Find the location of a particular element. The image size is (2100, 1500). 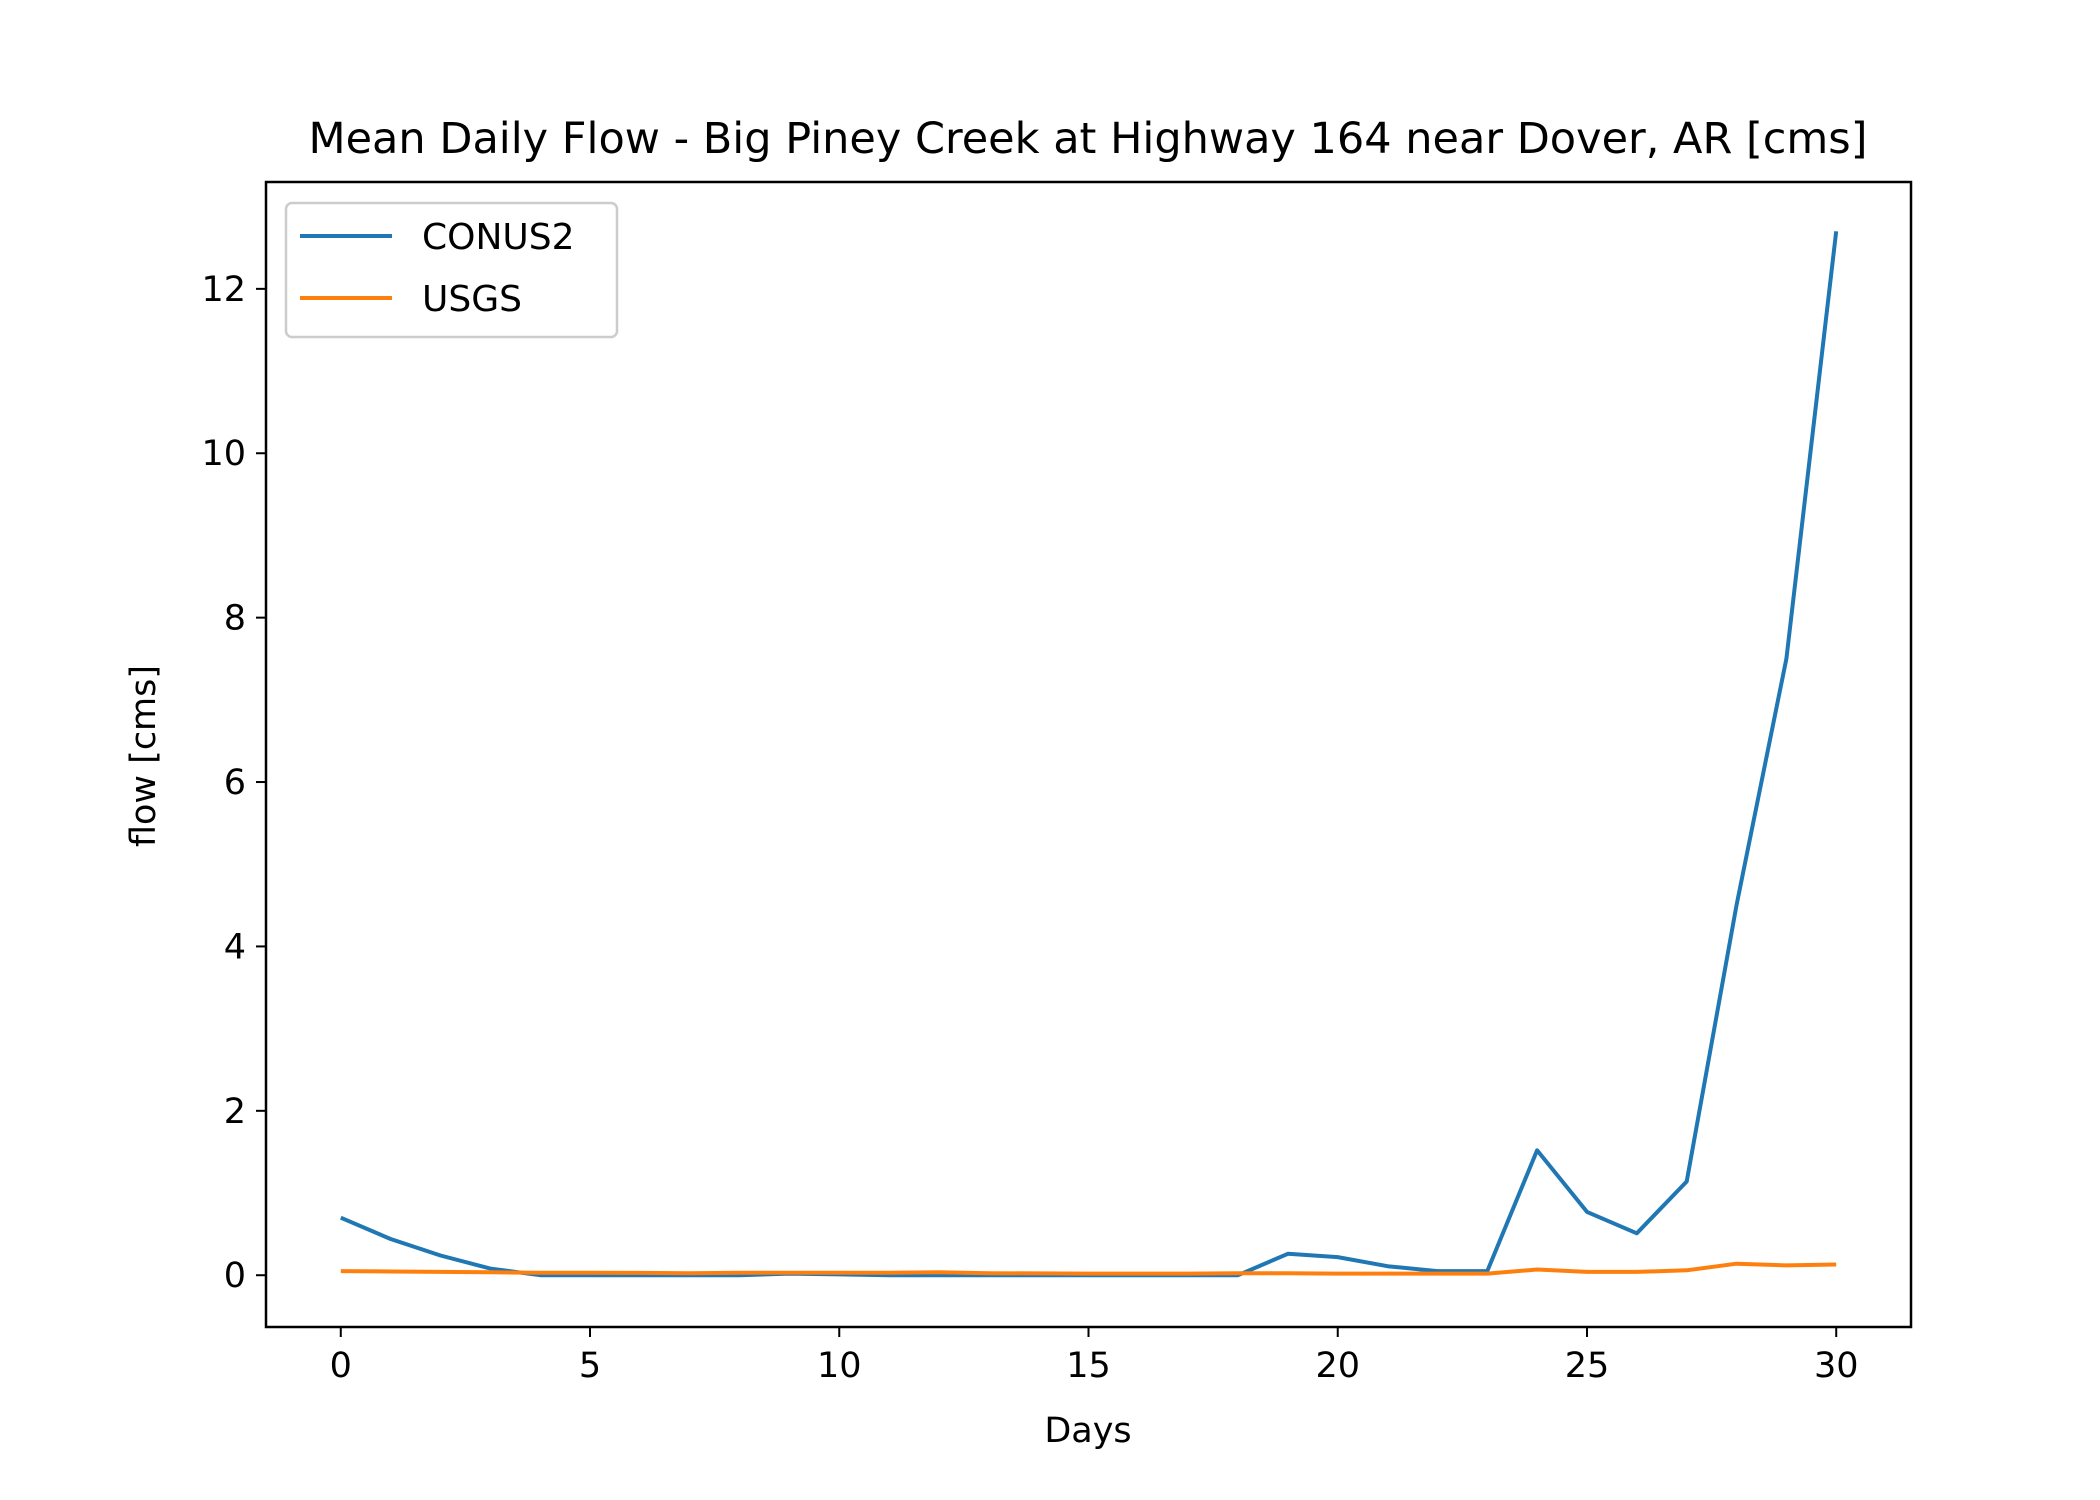

x-tick-label: 15 is located at coordinates (1088, 1366).